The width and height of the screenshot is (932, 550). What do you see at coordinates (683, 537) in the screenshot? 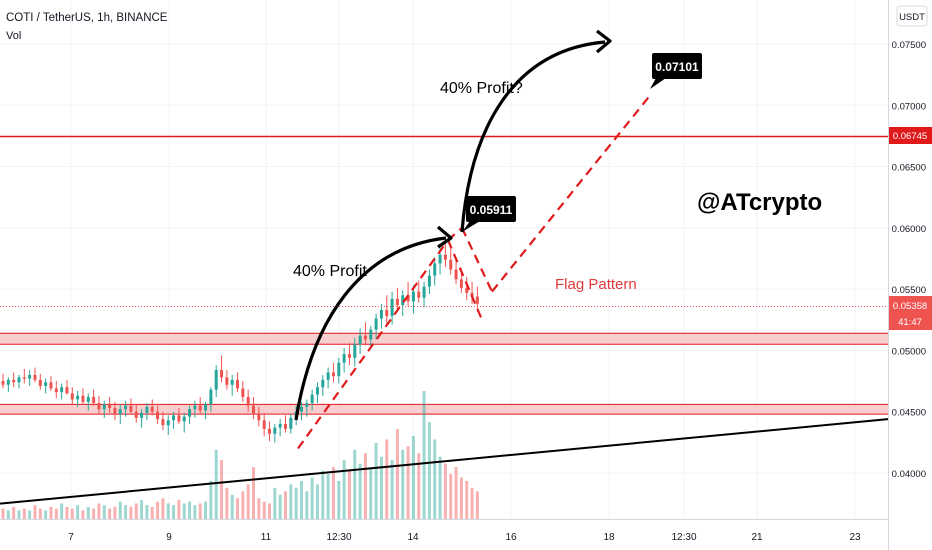
I see `time-tick-label-7: 12:30` at bounding box center [683, 537].